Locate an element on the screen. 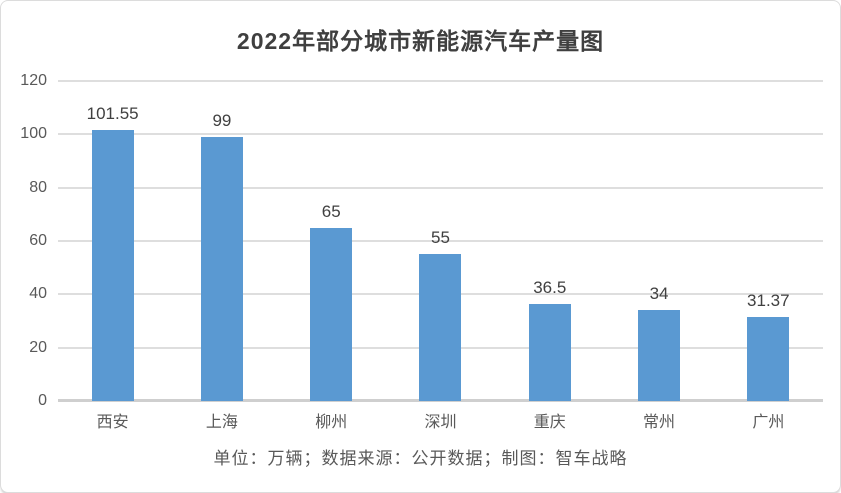 The height and width of the screenshot is (493, 841). bar-column: 99 is located at coordinates (221, 241).